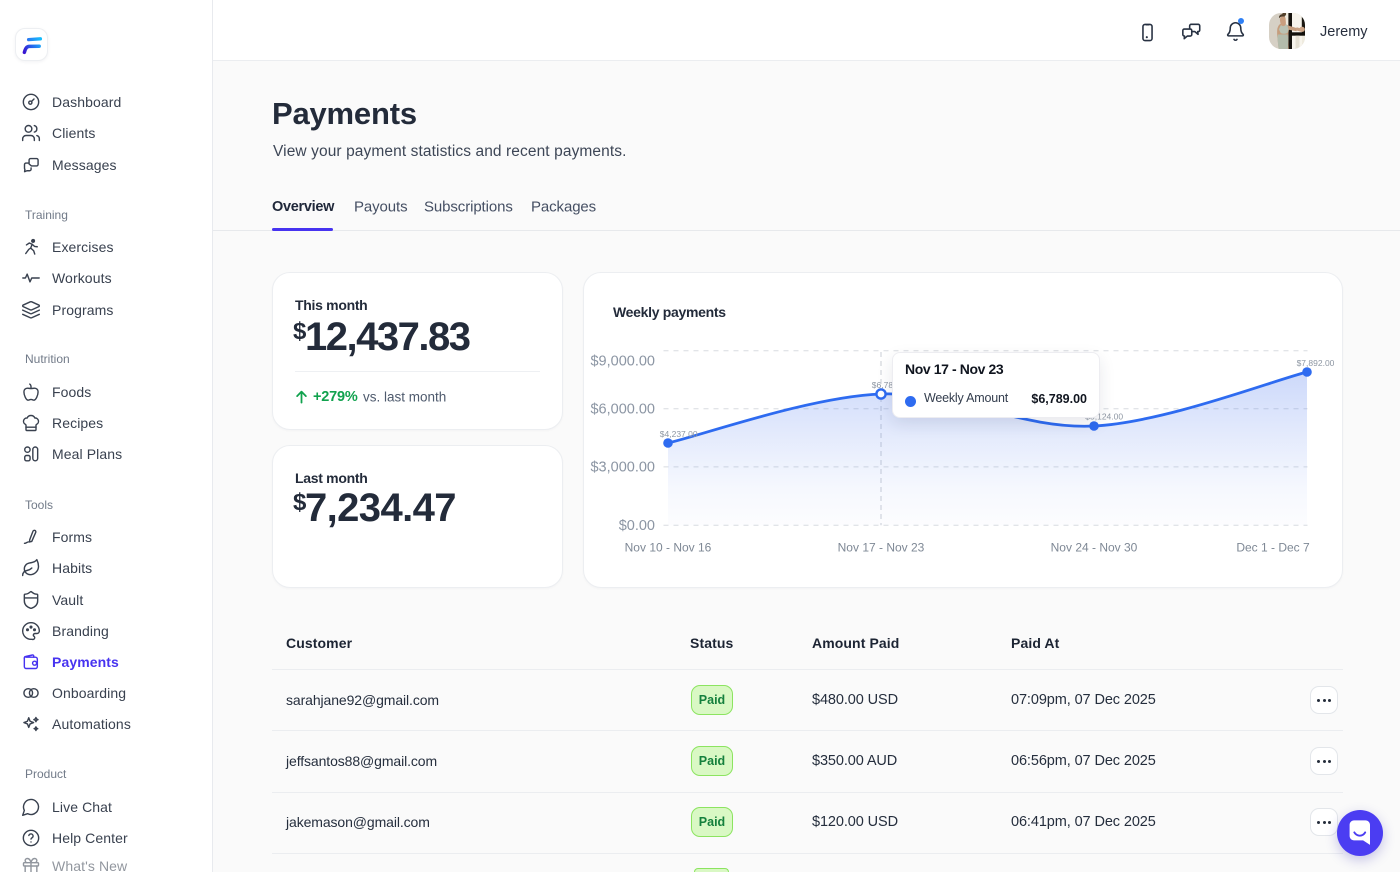 The image size is (1400, 872). What do you see at coordinates (668, 548) in the screenshot?
I see `svg-text: Nov 10 - Nov 16` at bounding box center [668, 548].